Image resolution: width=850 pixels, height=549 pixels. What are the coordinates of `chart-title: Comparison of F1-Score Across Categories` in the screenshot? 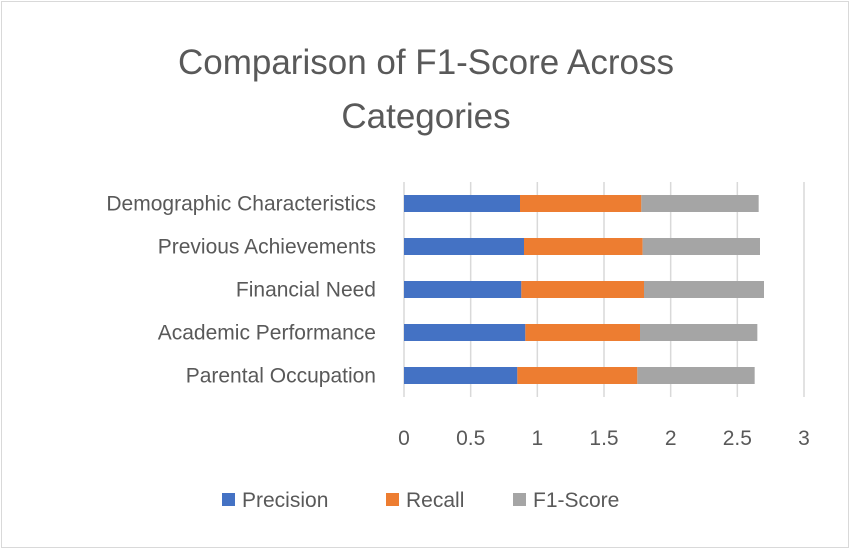 It's located at (426, 89).